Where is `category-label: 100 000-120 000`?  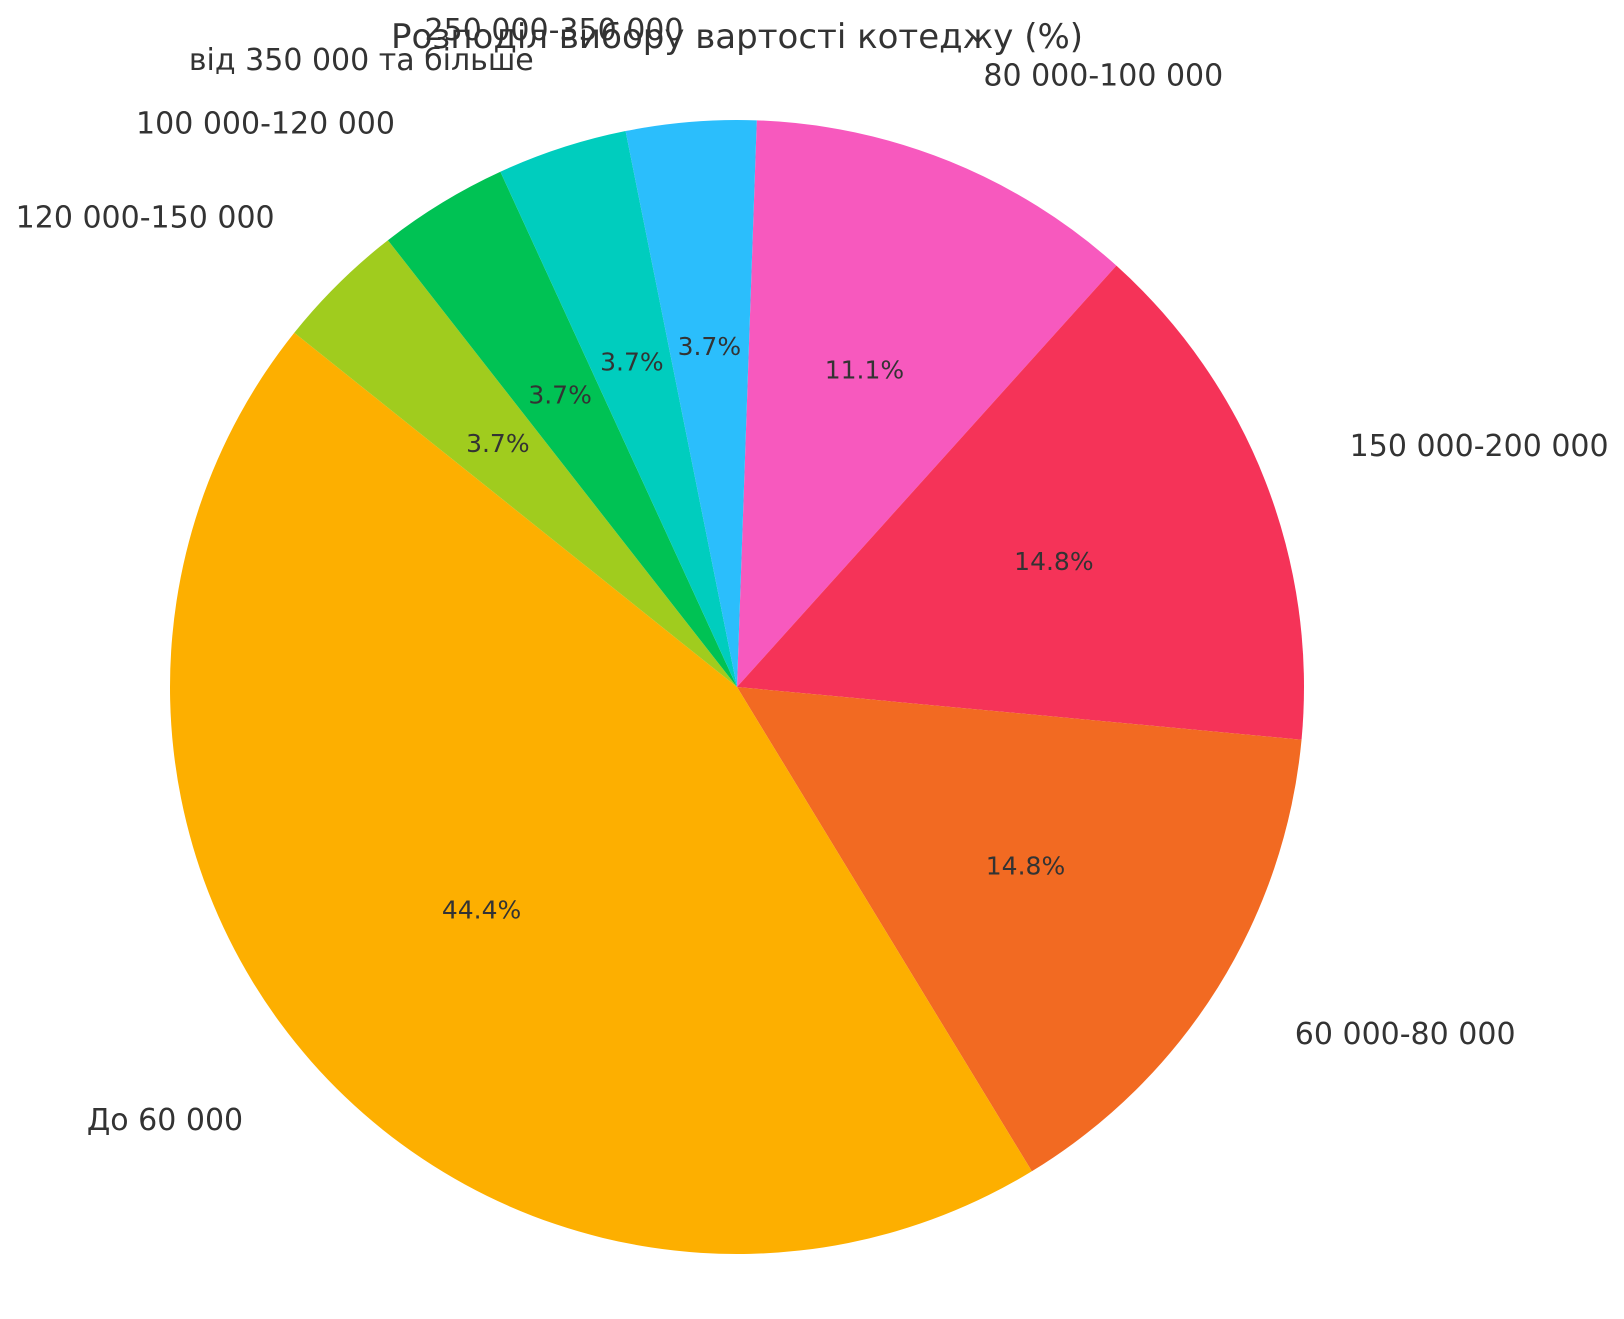
category-label: 100 000-120 000 is located at coordinates (265, 124).